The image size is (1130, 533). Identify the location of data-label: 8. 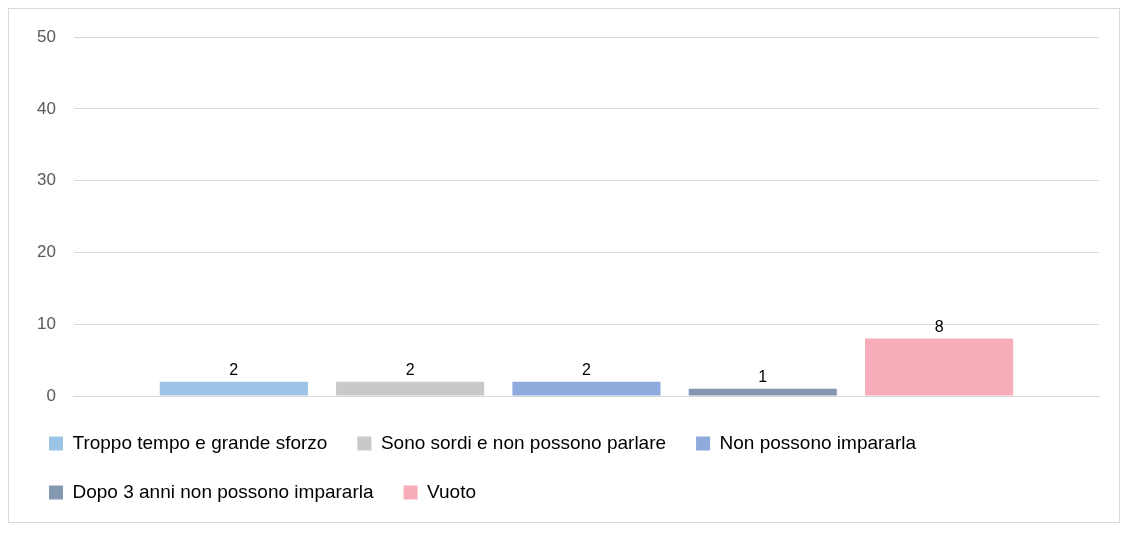
(939, 326).